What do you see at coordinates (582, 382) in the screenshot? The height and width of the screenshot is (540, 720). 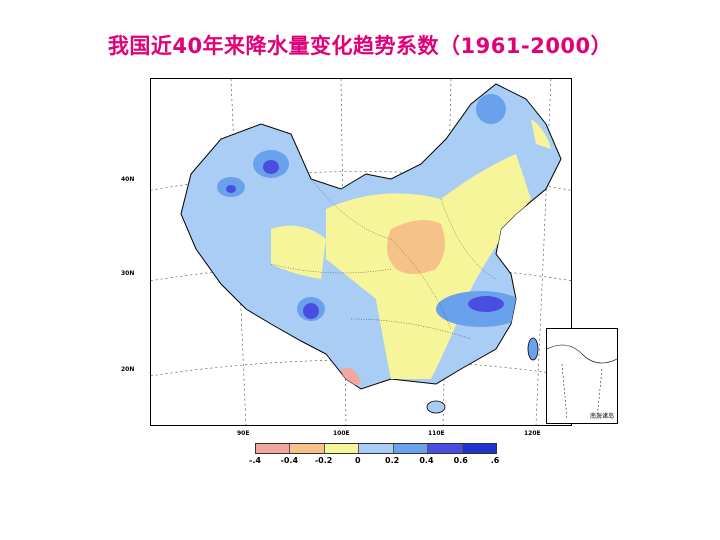 I see `inset-map` at bounding box center [582, 382].